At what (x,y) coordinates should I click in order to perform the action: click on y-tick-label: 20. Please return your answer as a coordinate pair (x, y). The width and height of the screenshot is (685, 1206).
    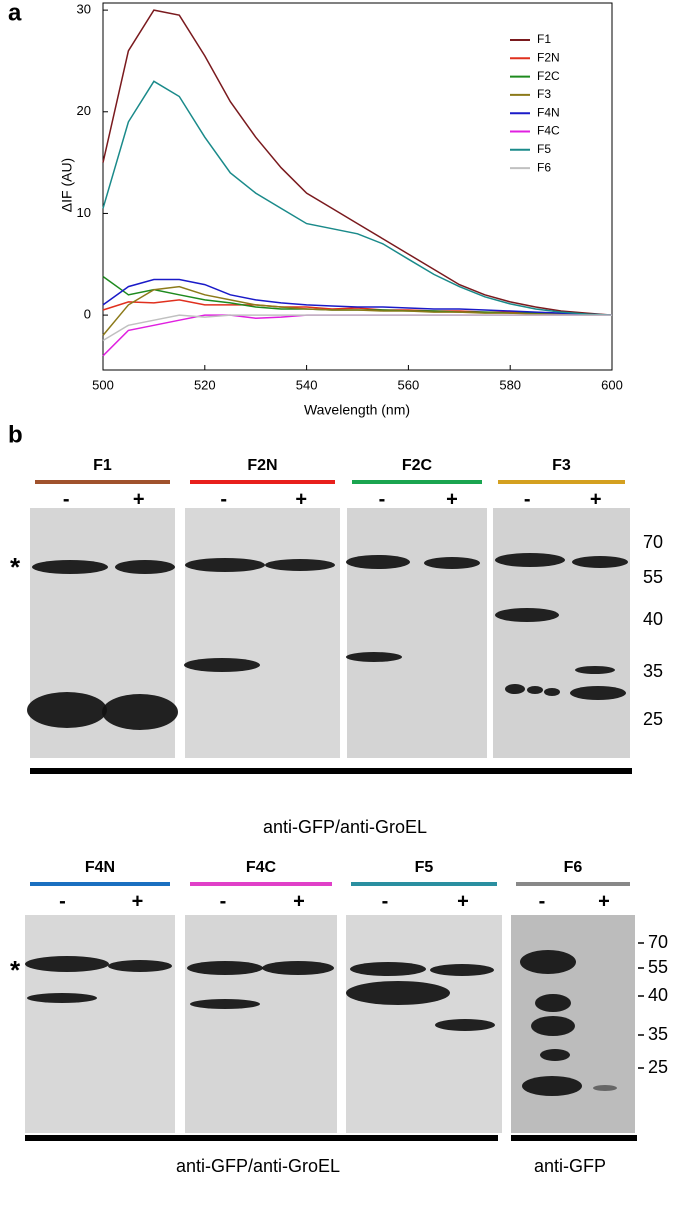
    Looking at the image, I should click on (84, 110).